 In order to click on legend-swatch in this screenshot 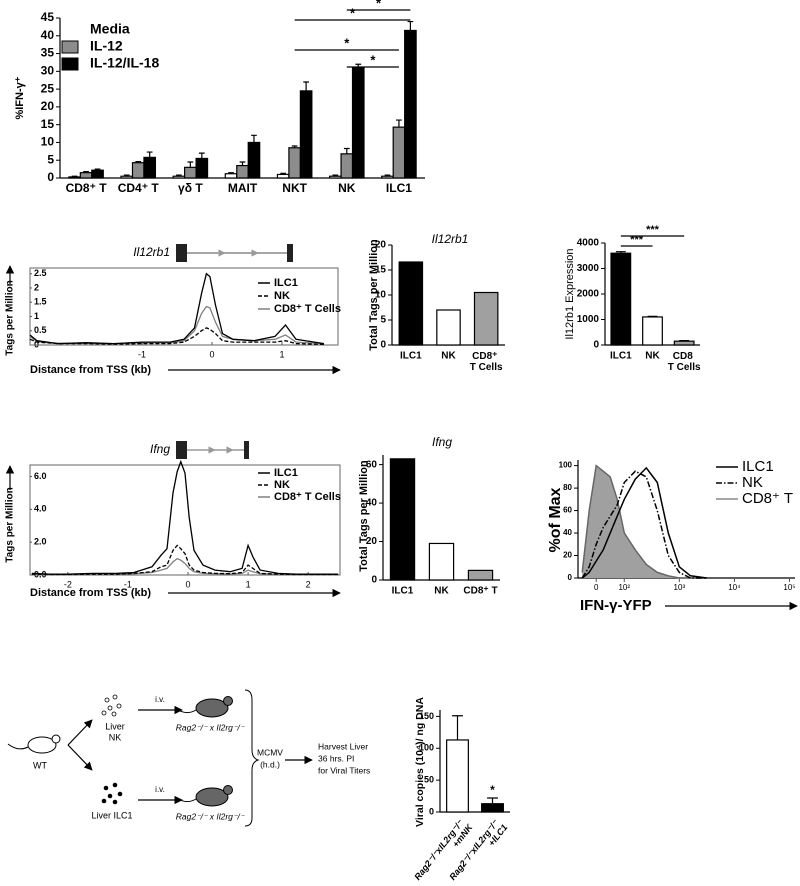, I will do `click(70, 47)`.